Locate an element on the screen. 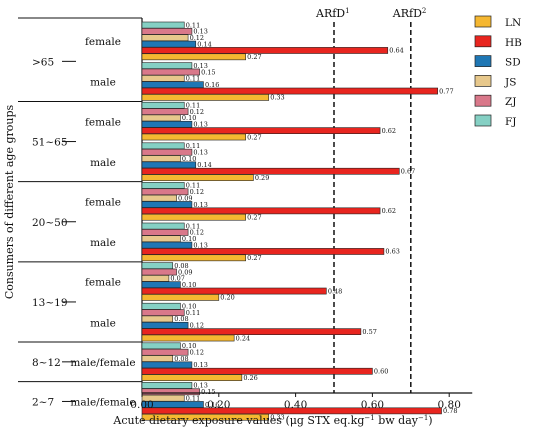 The height and width of the screenshot is (433, 550). legend-label-fj: FJ is located at coordinates (511, 122).